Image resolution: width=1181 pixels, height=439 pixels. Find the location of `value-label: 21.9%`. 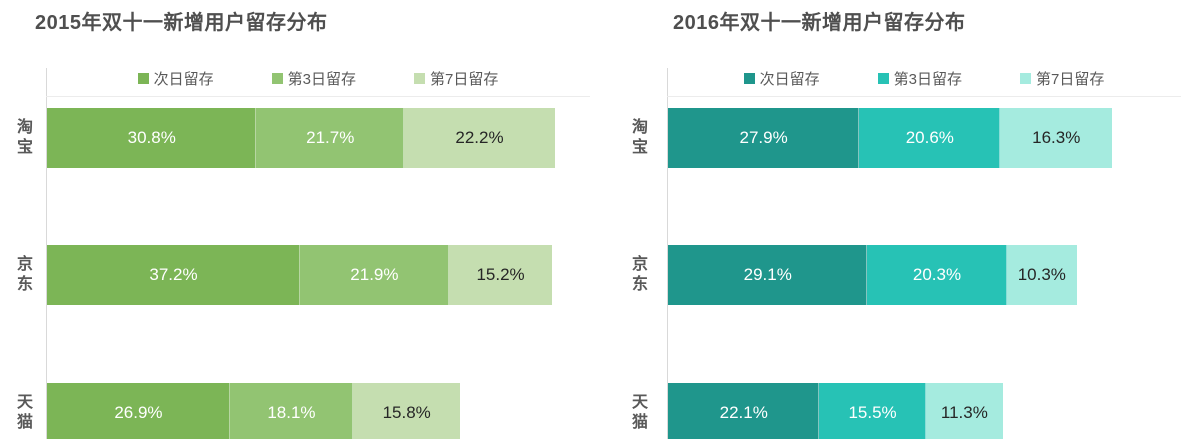

value-label: 21.9% is located at coordinates (374, 274).